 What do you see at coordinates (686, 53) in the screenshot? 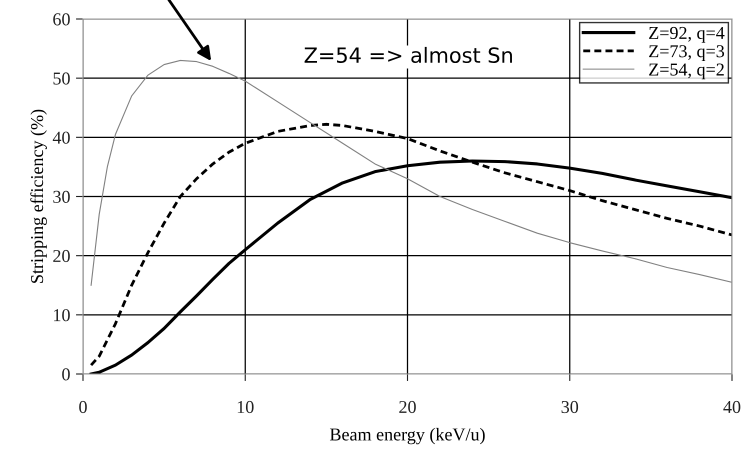
I see `legend-label: Z=73, q=3` at bounding box center [686, 53].